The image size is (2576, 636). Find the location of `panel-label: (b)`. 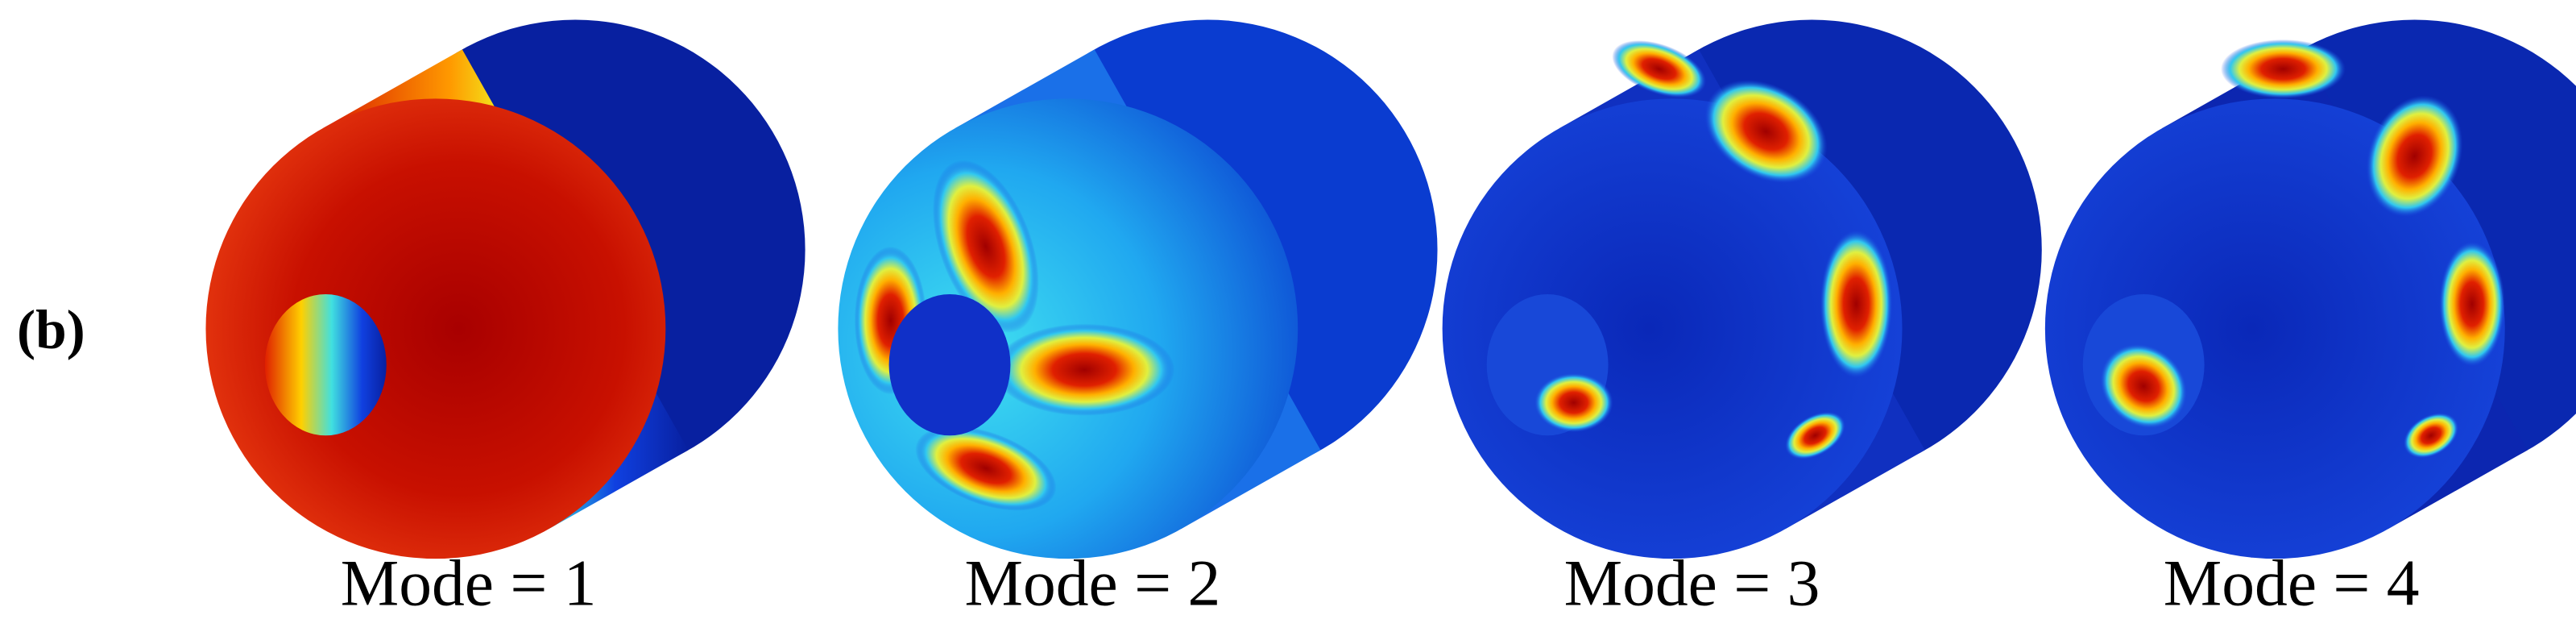

panel-label: (b) is located at coordinates (51, 329).